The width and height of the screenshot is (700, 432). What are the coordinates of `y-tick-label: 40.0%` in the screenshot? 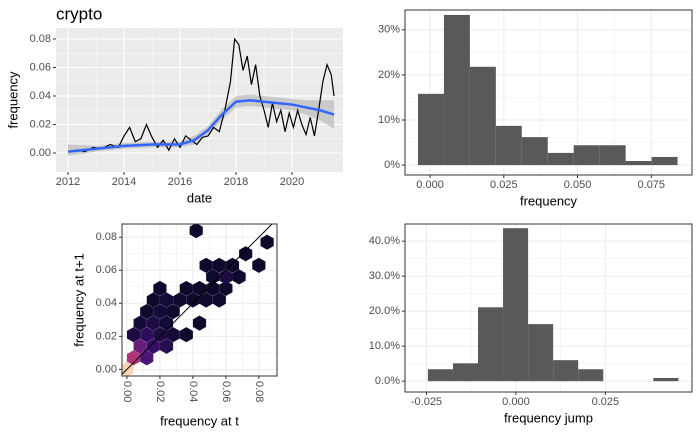 It's located at (384, 241).